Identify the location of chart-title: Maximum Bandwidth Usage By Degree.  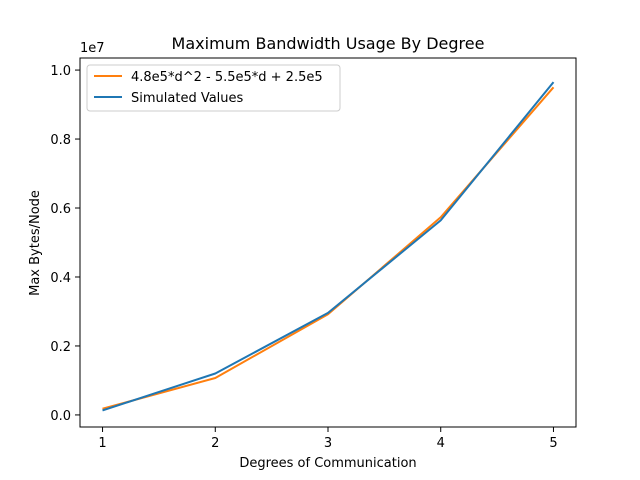
(328, 43).